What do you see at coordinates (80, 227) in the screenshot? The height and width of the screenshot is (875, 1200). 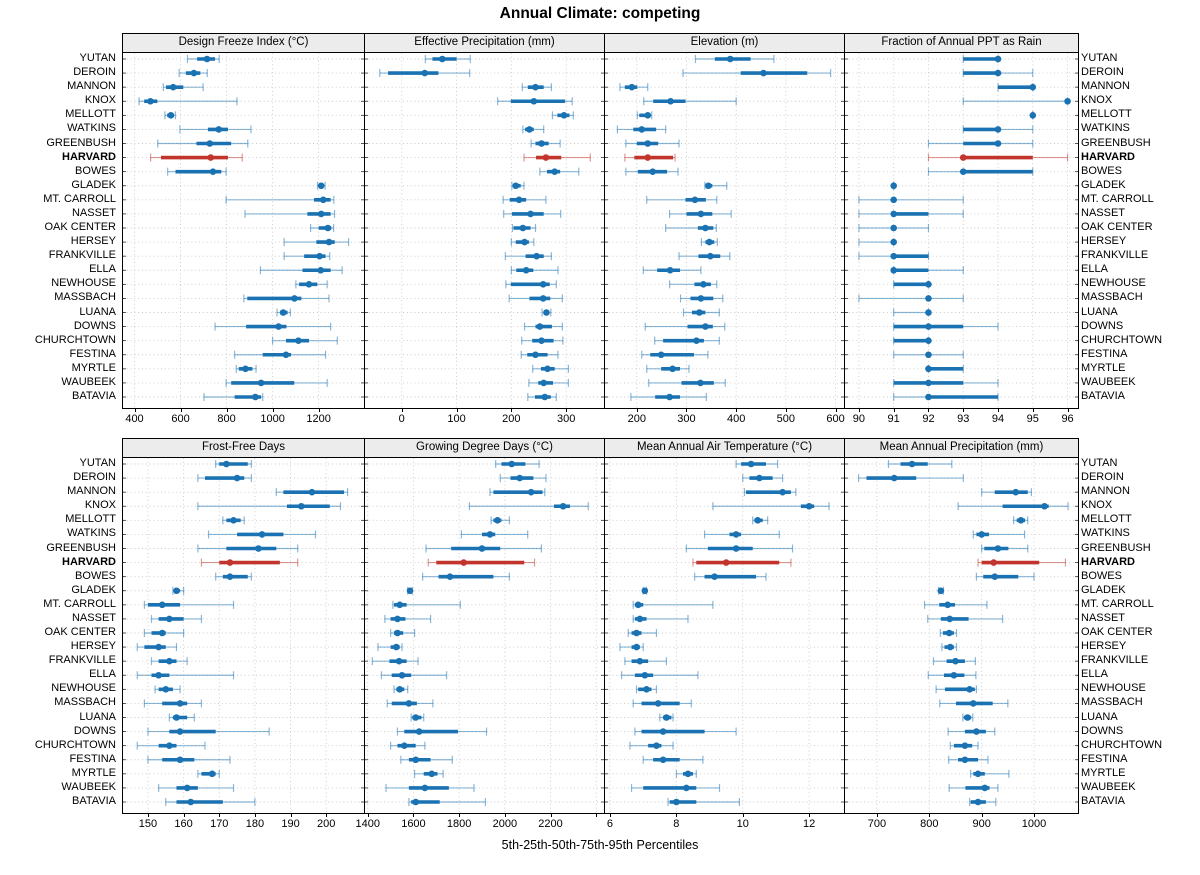 I see `site-label: OAK CENTER` at bounding box center [80, 227].